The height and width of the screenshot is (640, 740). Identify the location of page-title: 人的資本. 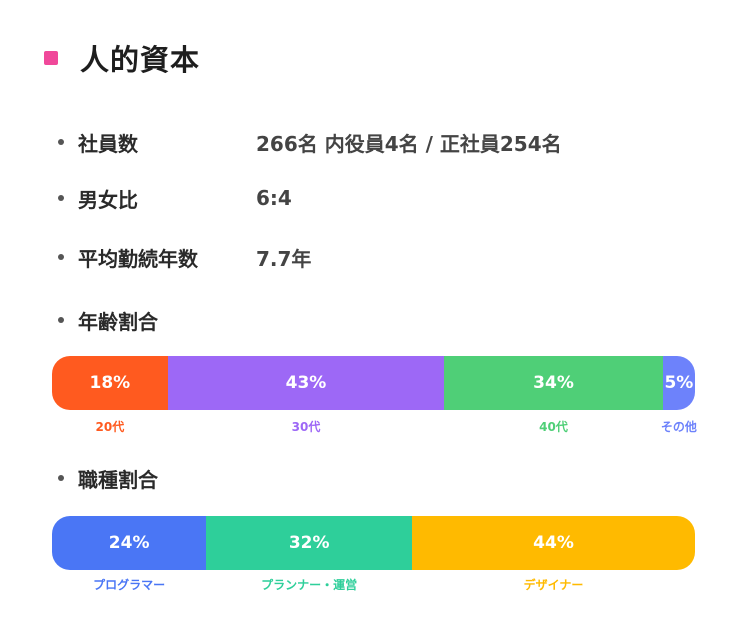
(140, 60).